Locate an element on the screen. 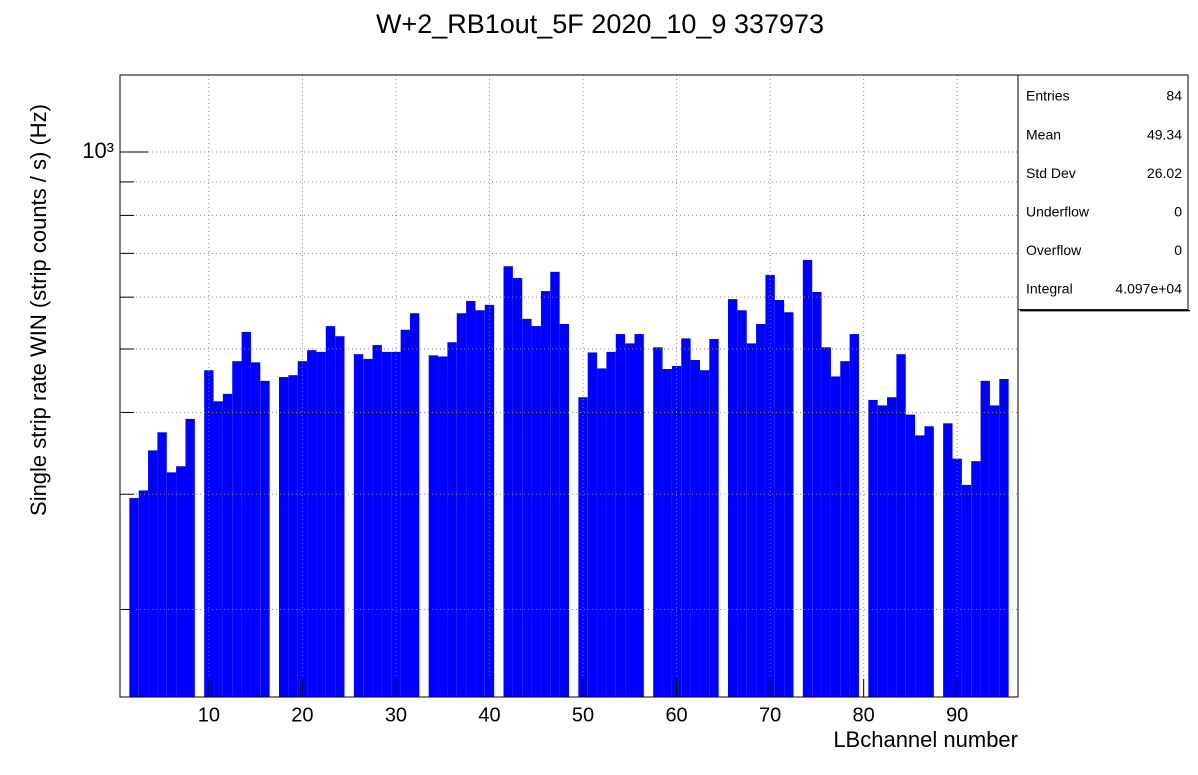 The image size is (1198, 775). stats-box is located at coordinates (1103, 192).